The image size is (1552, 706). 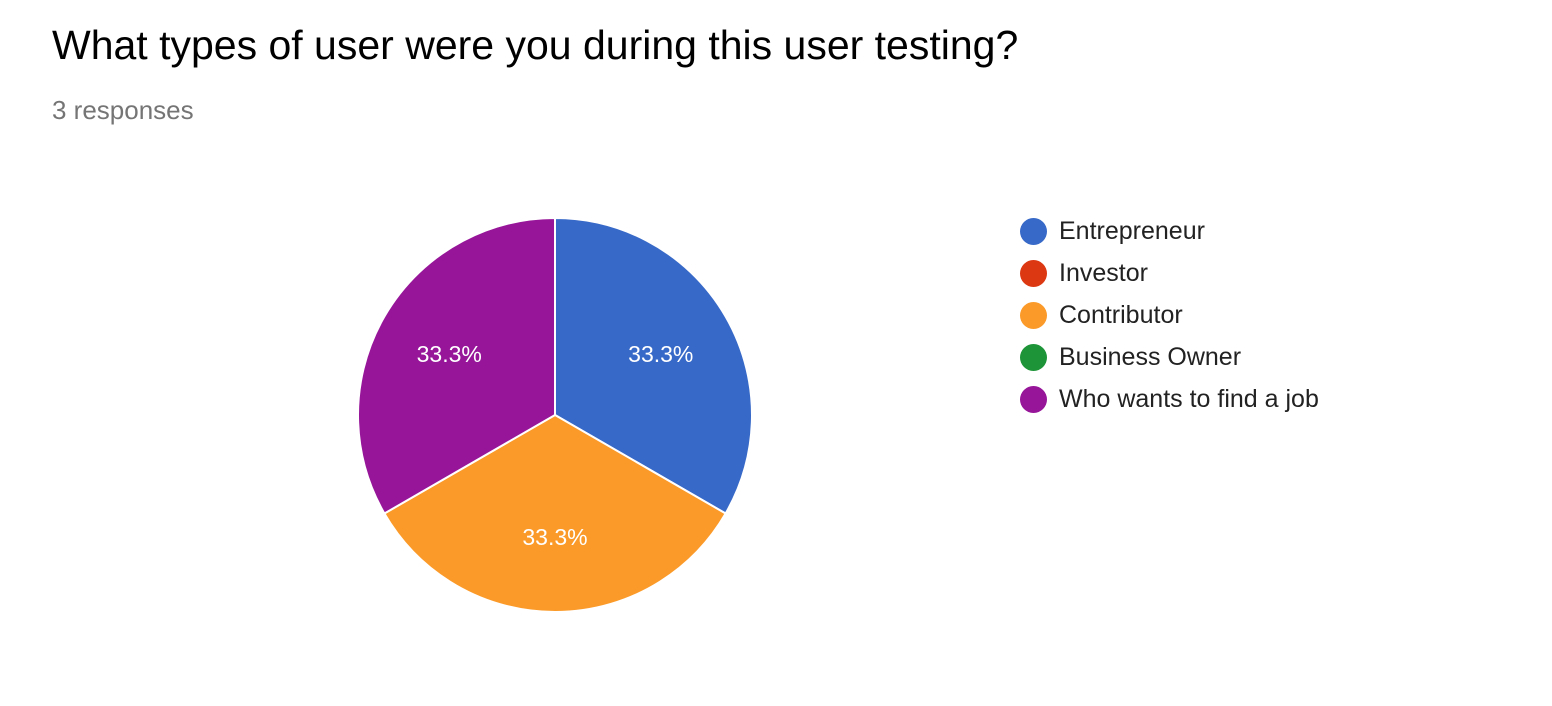 What do you see at coordinates (1033, 231) in the screenshot?
I see `legend-swatch-entrepreneur` at bounding box center [1033, 231].